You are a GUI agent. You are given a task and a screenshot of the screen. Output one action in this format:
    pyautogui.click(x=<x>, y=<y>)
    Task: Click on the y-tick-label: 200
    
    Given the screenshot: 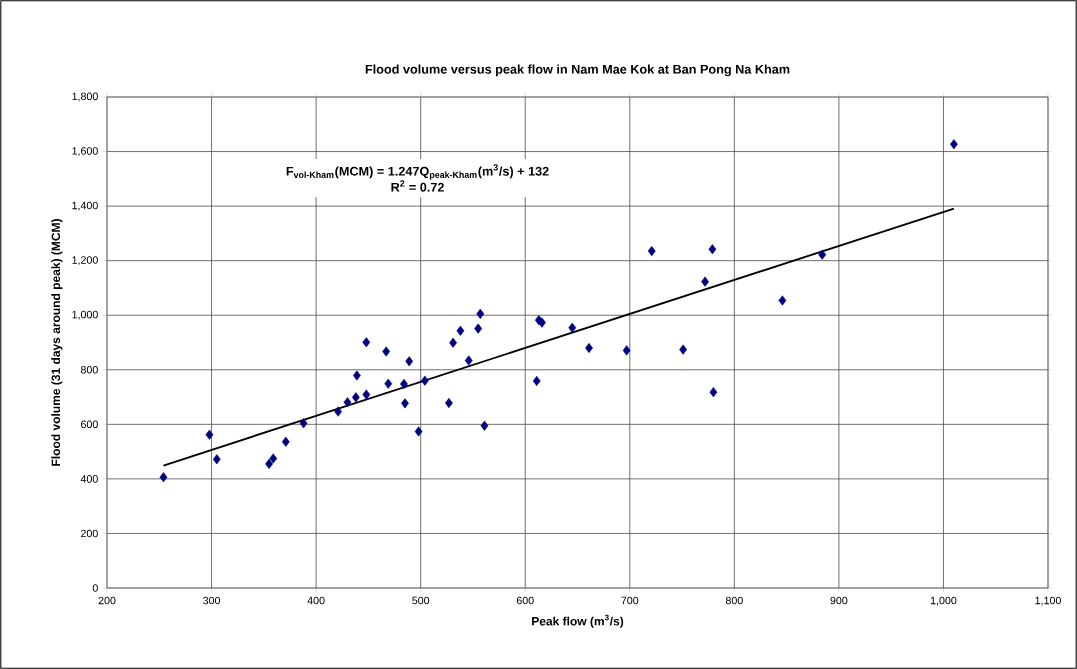 What is the action you would take?
    pyautogui.click(x=89, y=533)
    